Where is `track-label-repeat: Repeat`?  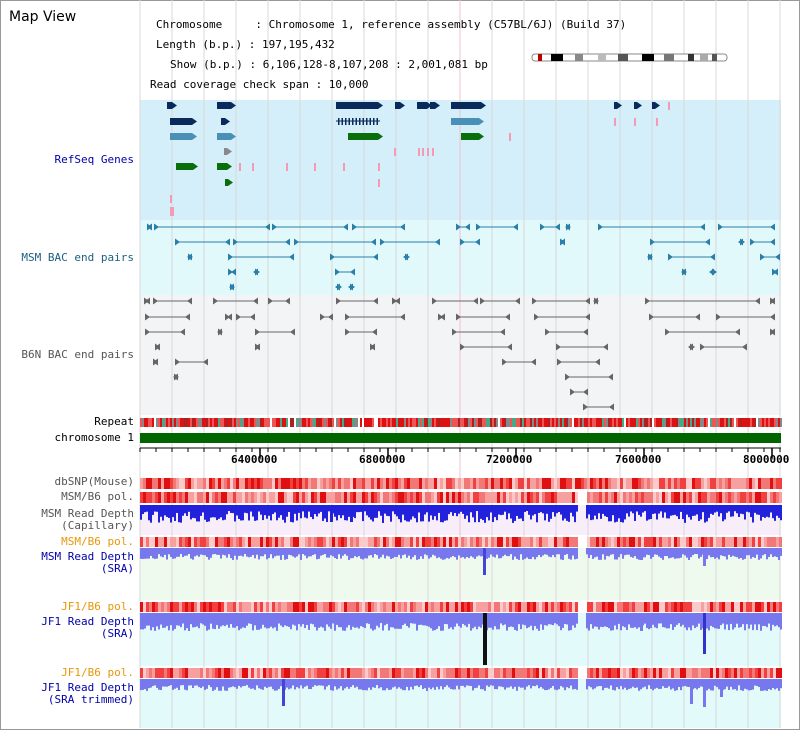
track-label-repeat: Repeat is located at coordinates (114, 421).